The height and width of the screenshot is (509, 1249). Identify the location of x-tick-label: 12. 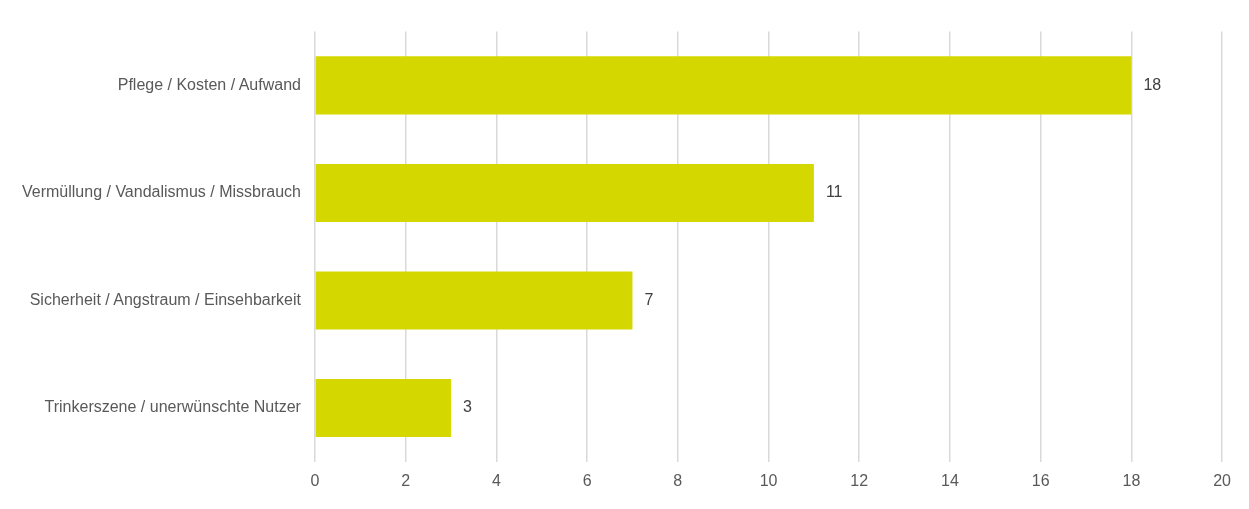
(859, 480).